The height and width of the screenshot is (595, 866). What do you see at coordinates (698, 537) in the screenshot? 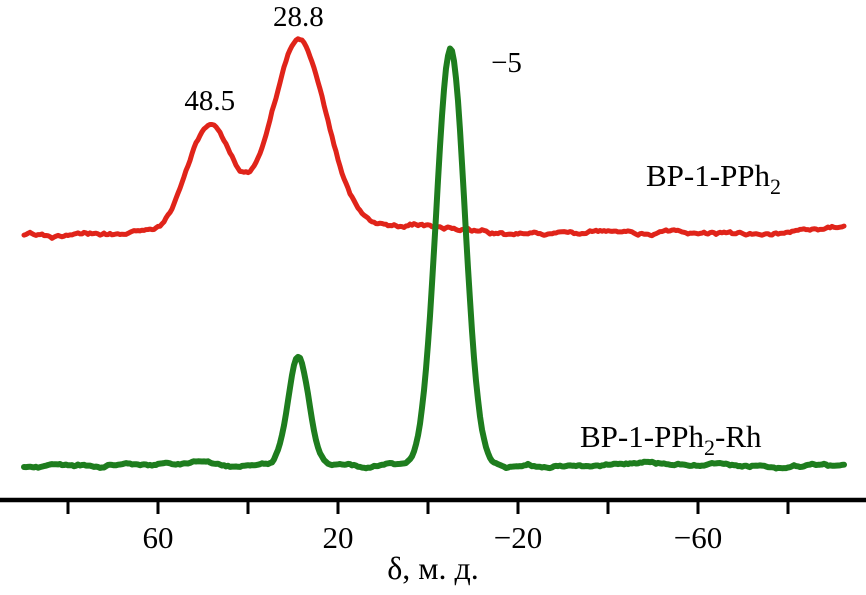
I see `x-axis-tick-label: −60` at bounding box center [698, 537].